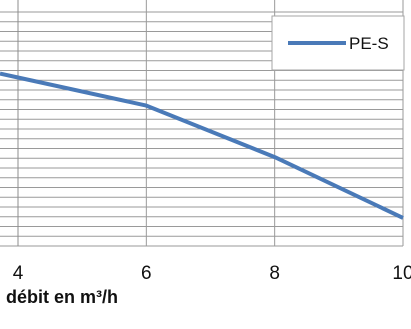 This screenshot has height=329, width=411. I want to click on x-tick-label: 10, so click(401, 273).